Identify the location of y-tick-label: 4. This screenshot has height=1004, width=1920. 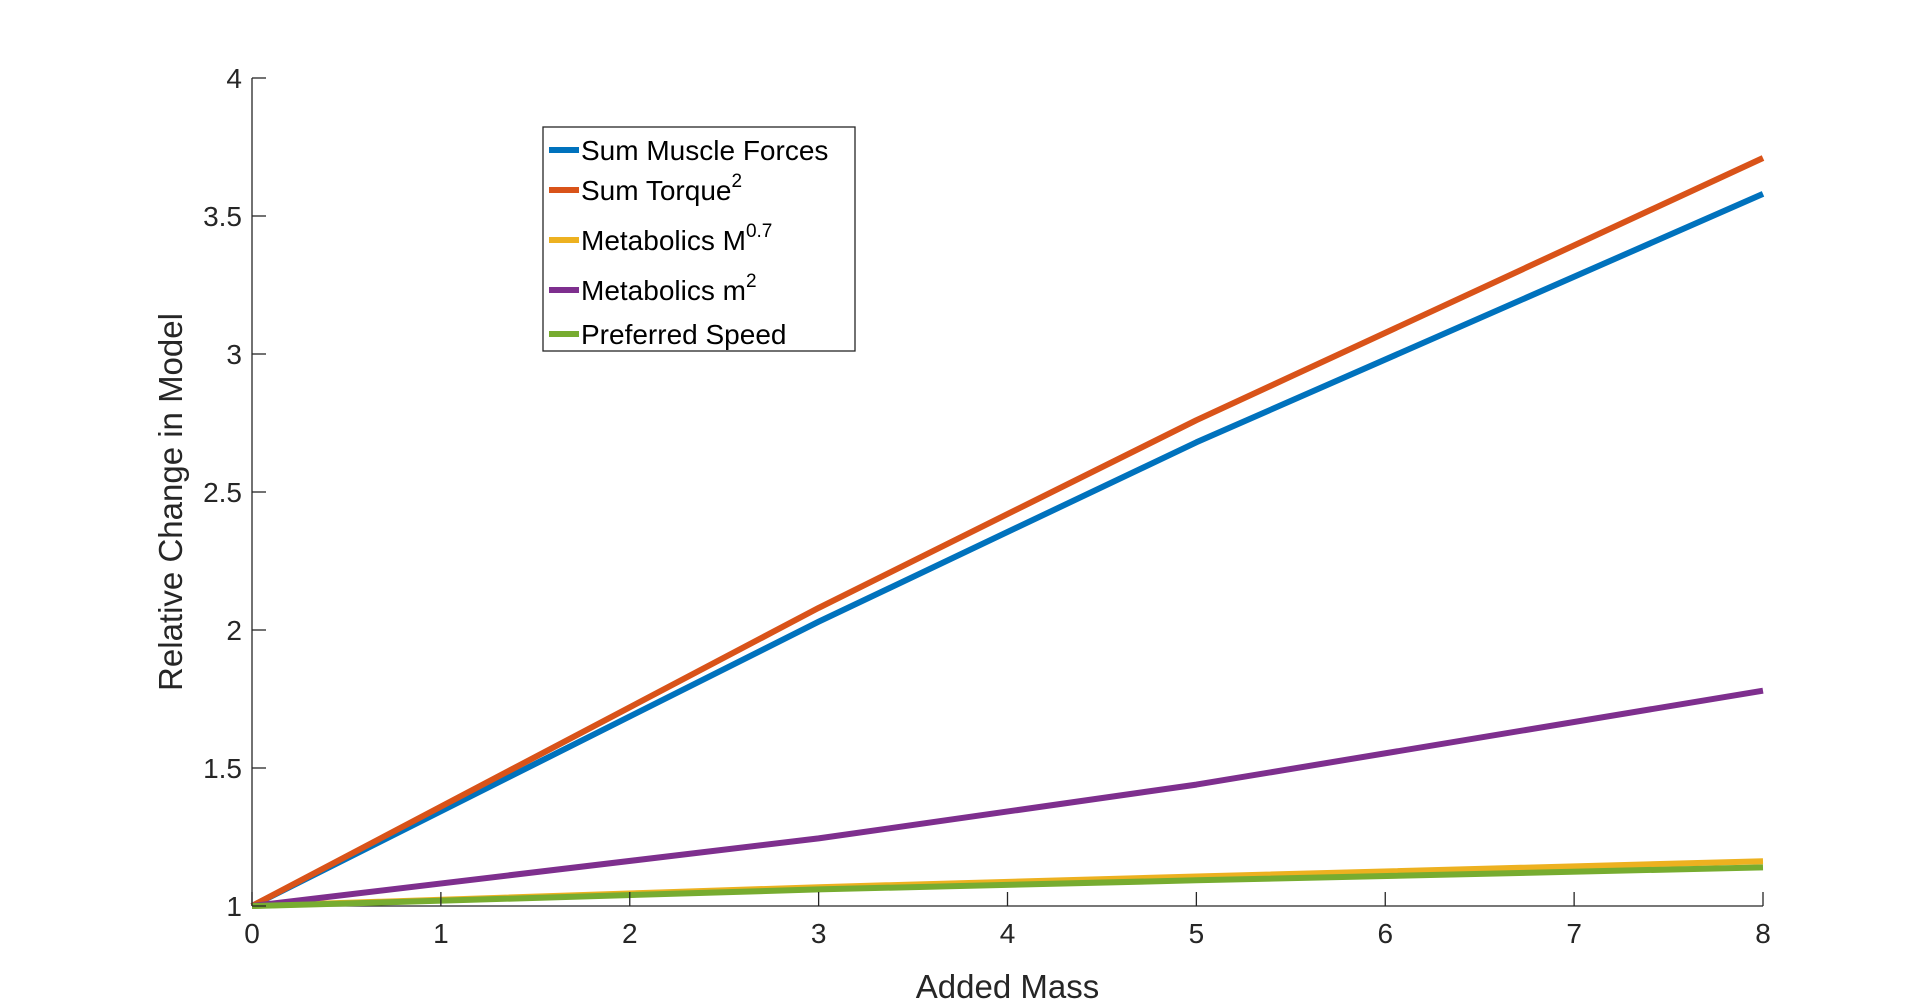
(234, 78).